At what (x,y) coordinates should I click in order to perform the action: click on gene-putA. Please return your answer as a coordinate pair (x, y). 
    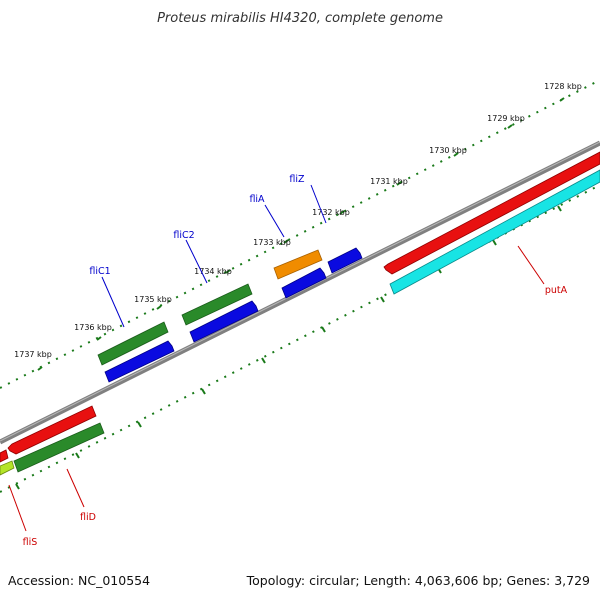
    Looking at the image, I should click on (491, 213).